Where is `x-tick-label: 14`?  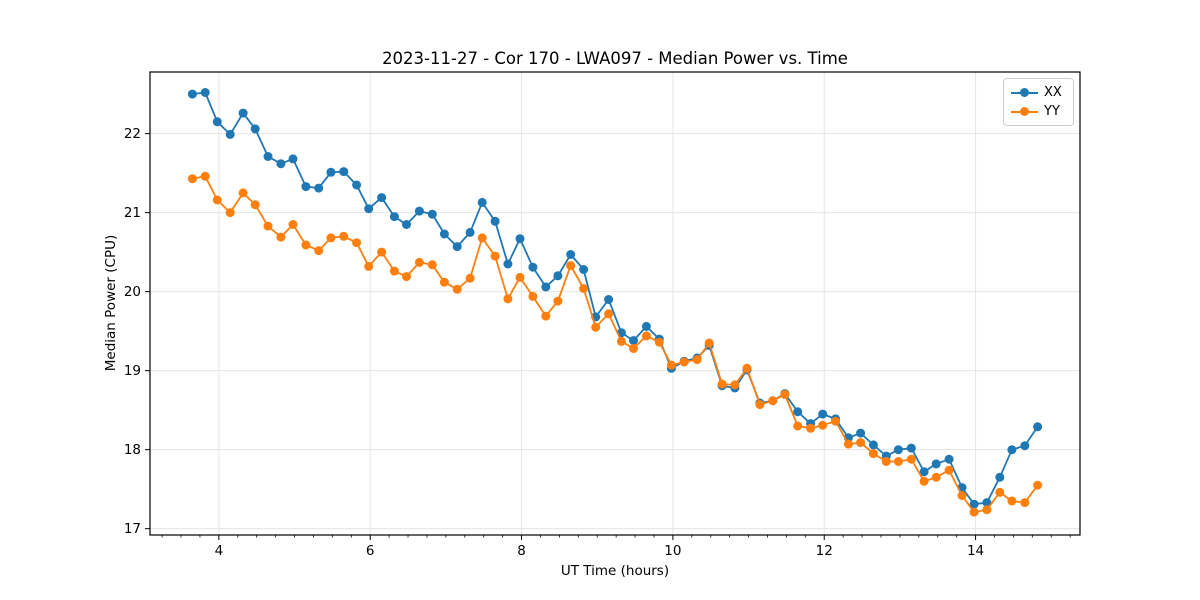
x-tick-label: 14 is located at coordinates (975, 551).